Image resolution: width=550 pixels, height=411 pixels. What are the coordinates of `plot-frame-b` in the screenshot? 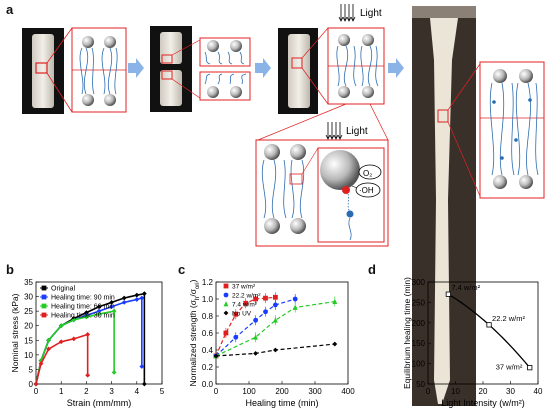 It's located at (99, 333).